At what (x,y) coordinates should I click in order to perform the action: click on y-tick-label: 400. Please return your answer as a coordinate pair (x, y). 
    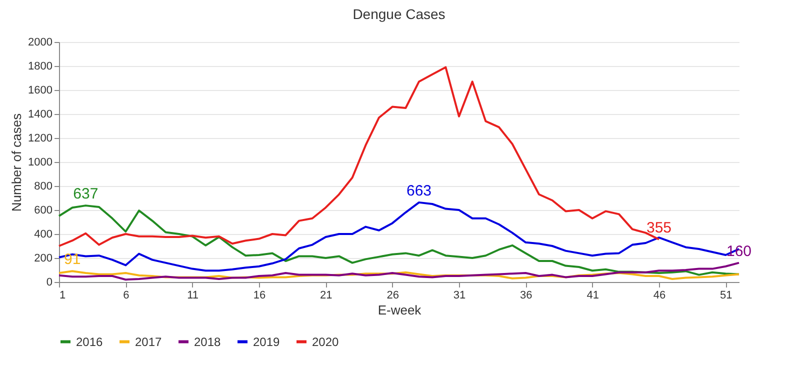
    Looking at the image, I should click on (43, 234).